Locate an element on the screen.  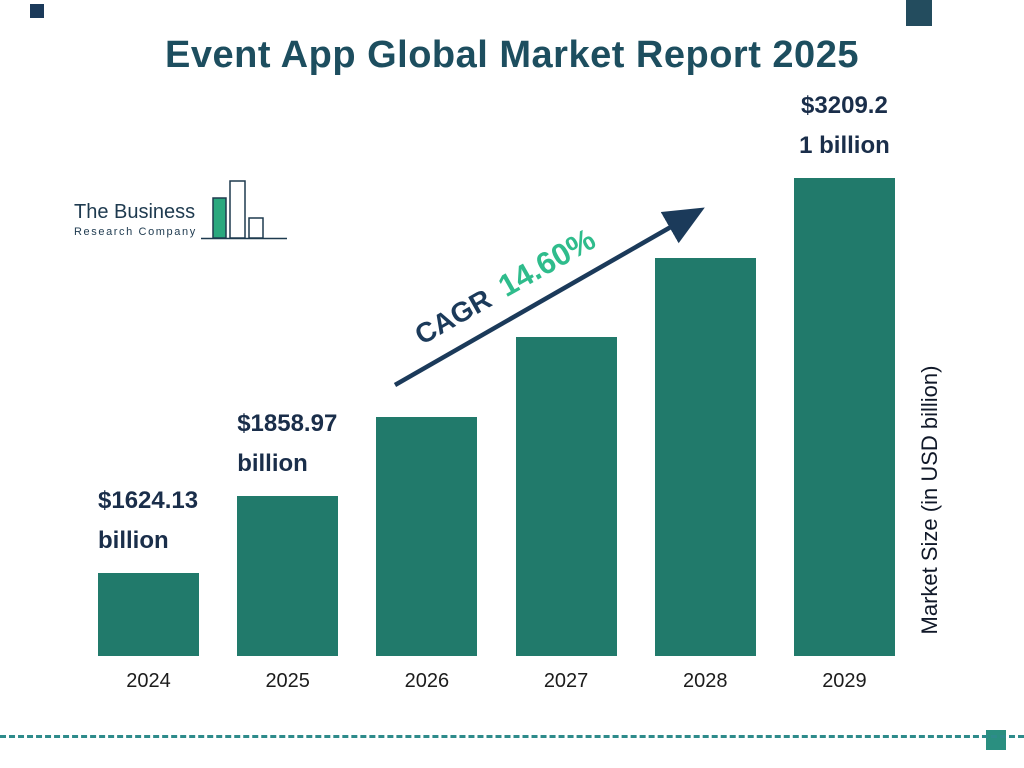
logo: The Business Research Company is located at coordinates (181, 211).